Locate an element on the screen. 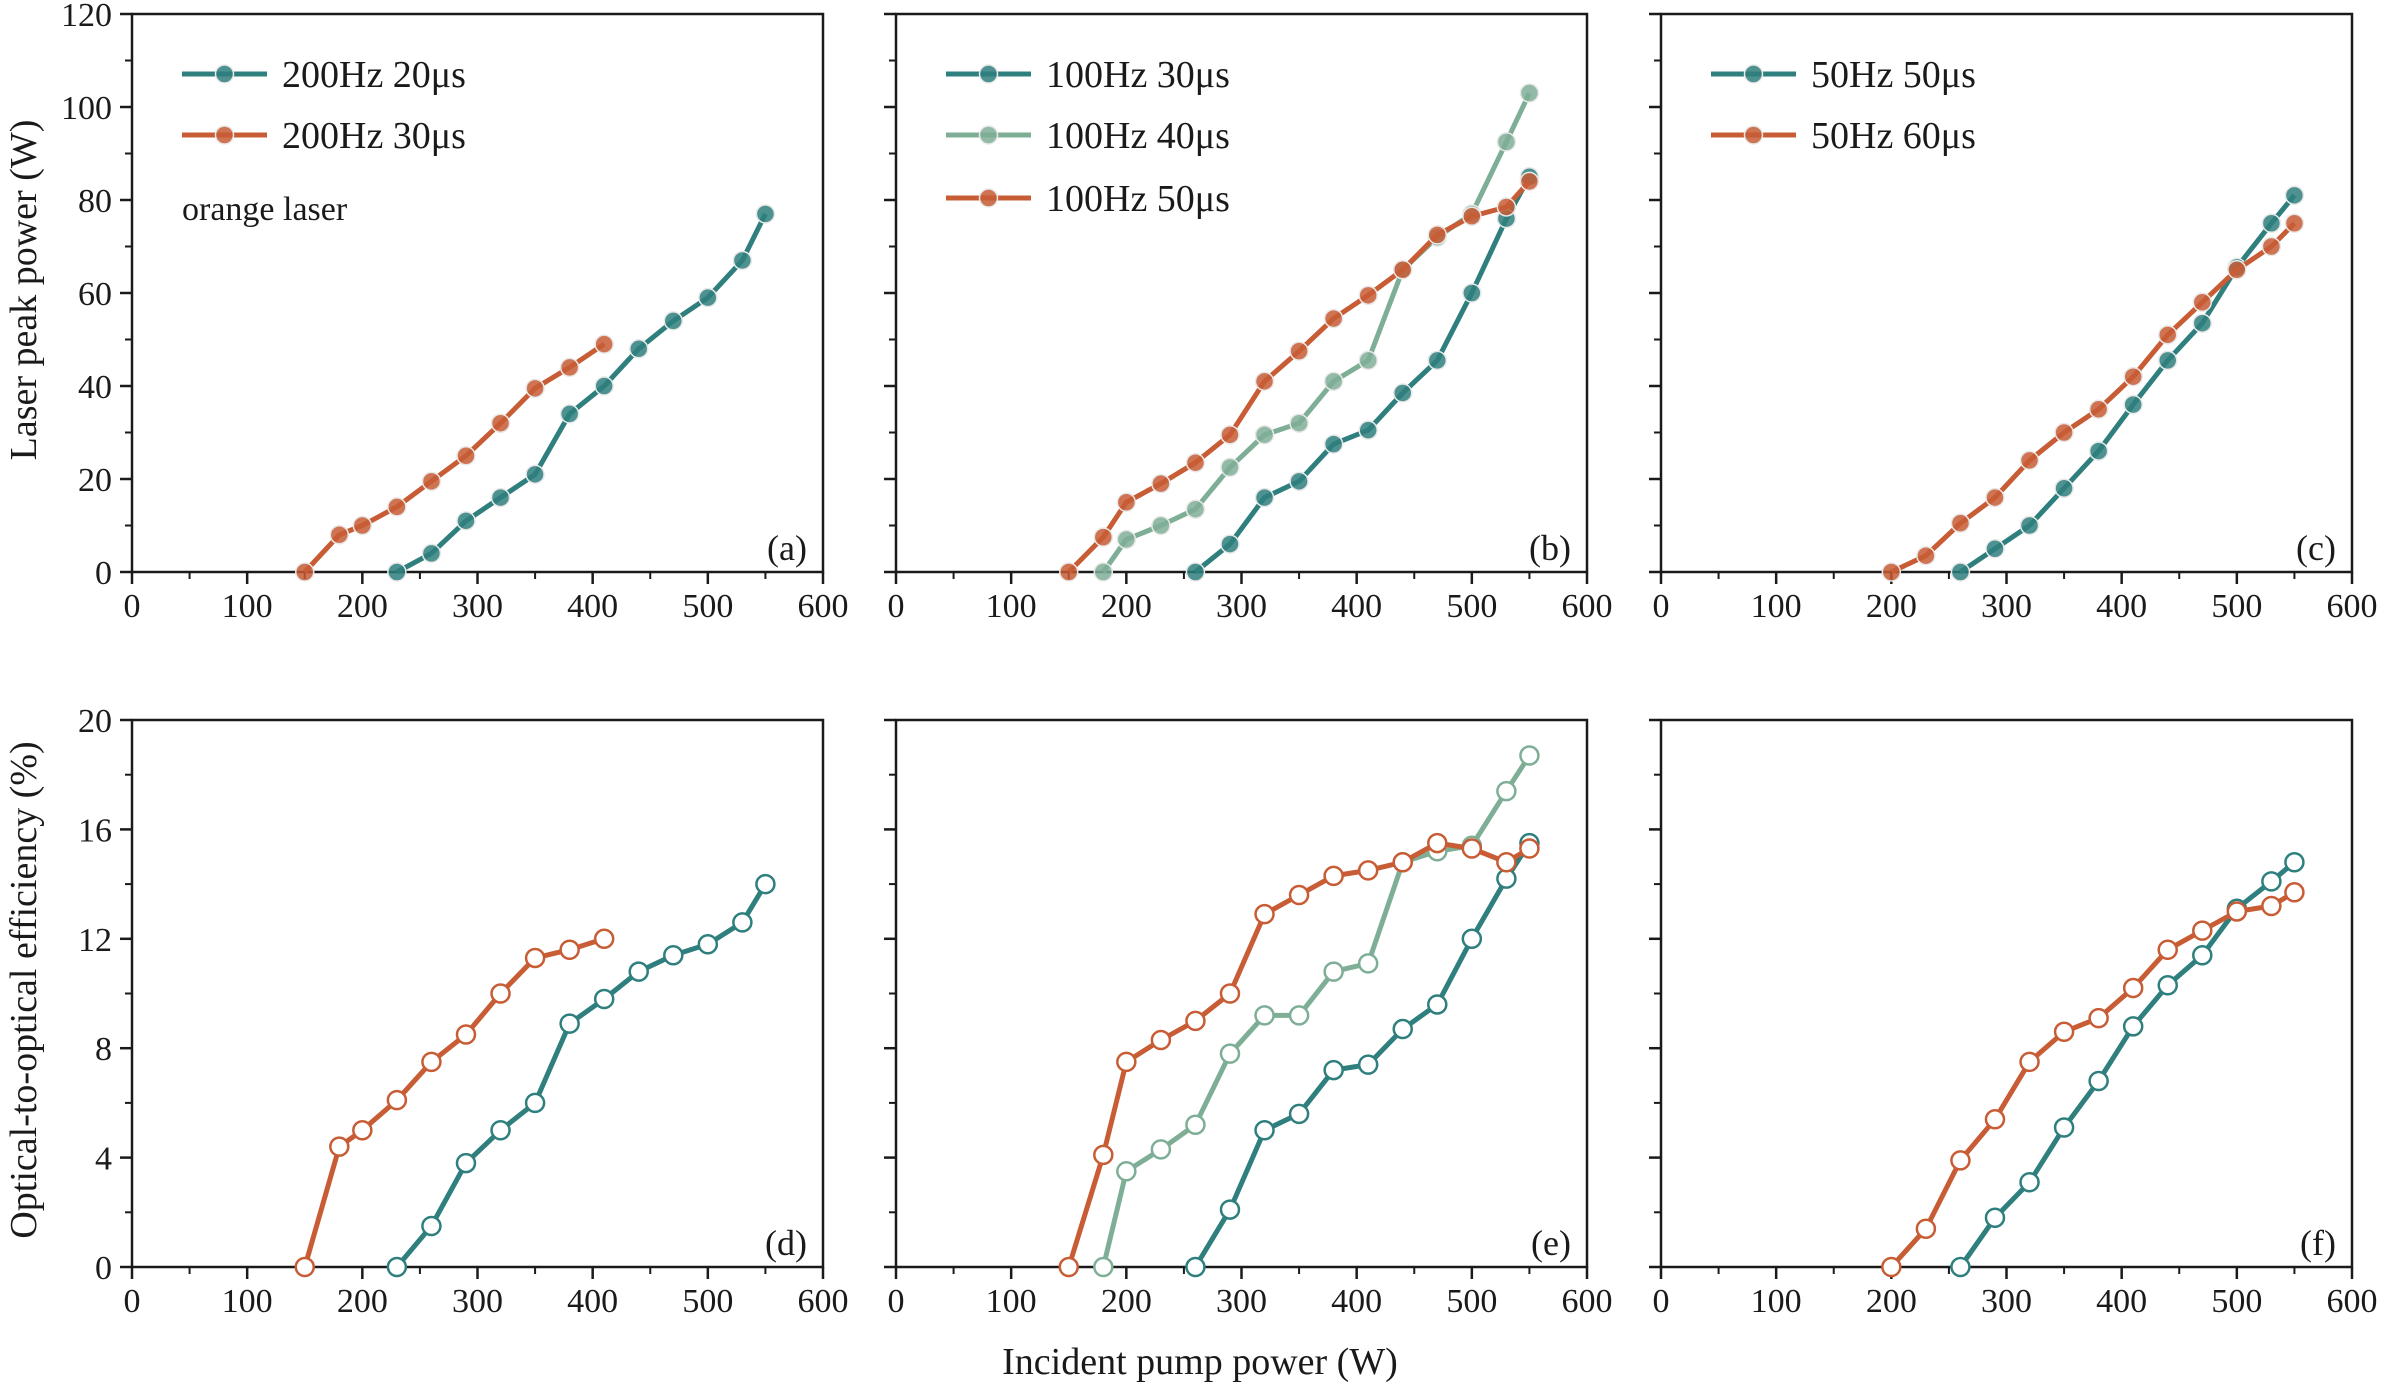 The image size is (2385, 1387). legend-label: 100Hz 40μs is located at coordinates (1138, 136).